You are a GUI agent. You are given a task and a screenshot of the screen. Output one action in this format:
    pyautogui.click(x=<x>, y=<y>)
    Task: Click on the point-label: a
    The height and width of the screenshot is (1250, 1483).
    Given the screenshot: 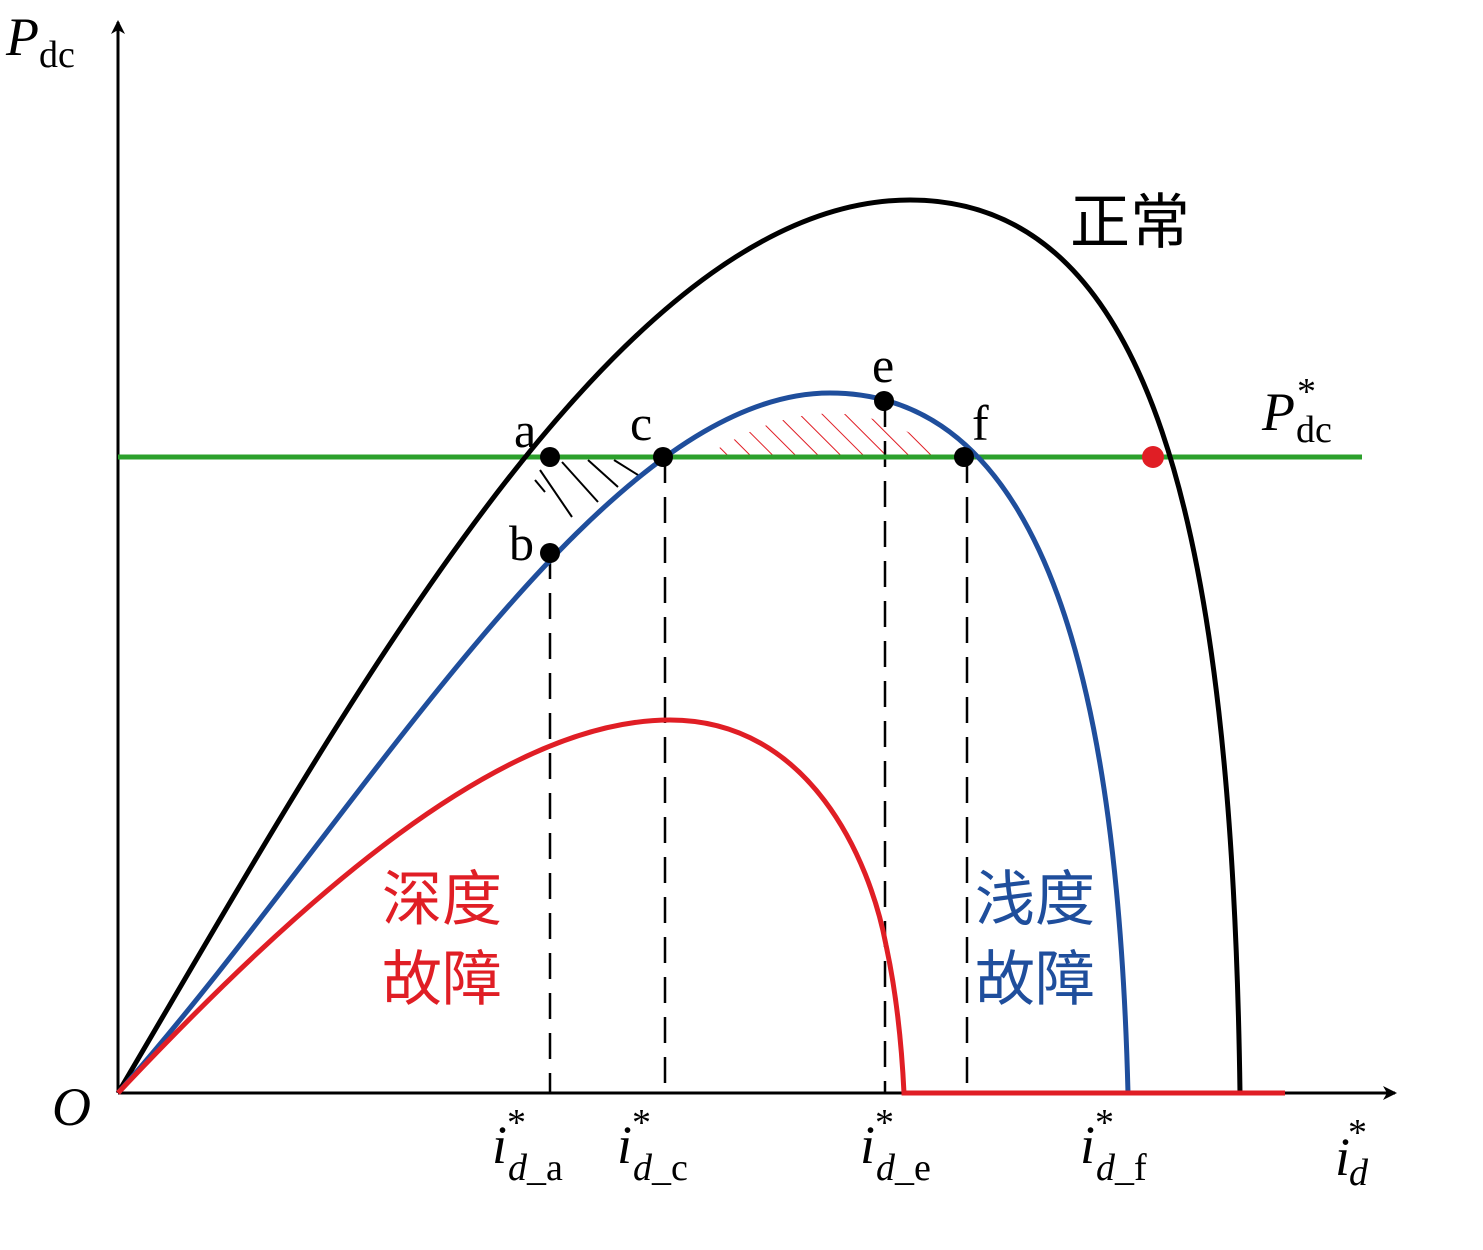 What is the action you would take?
    pyautogui.click(x=525, y=430)
    